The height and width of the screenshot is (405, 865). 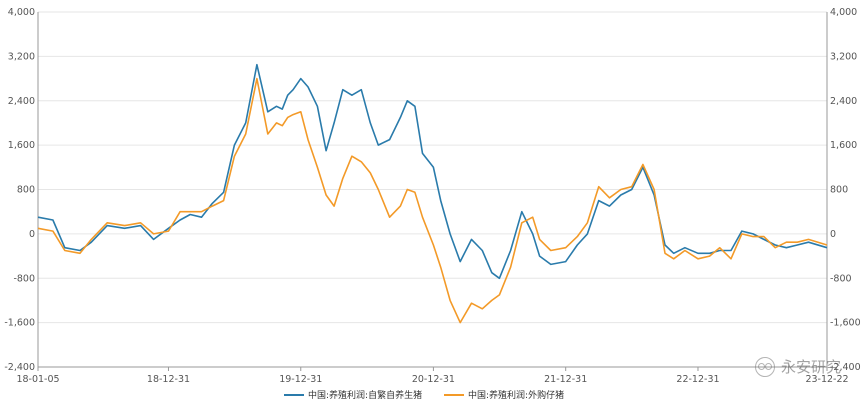 What do you see at coordinates (845, 367) in the screenshot?
I see `y-tick-label-right: -2,400` at bounding box center [845, 367].